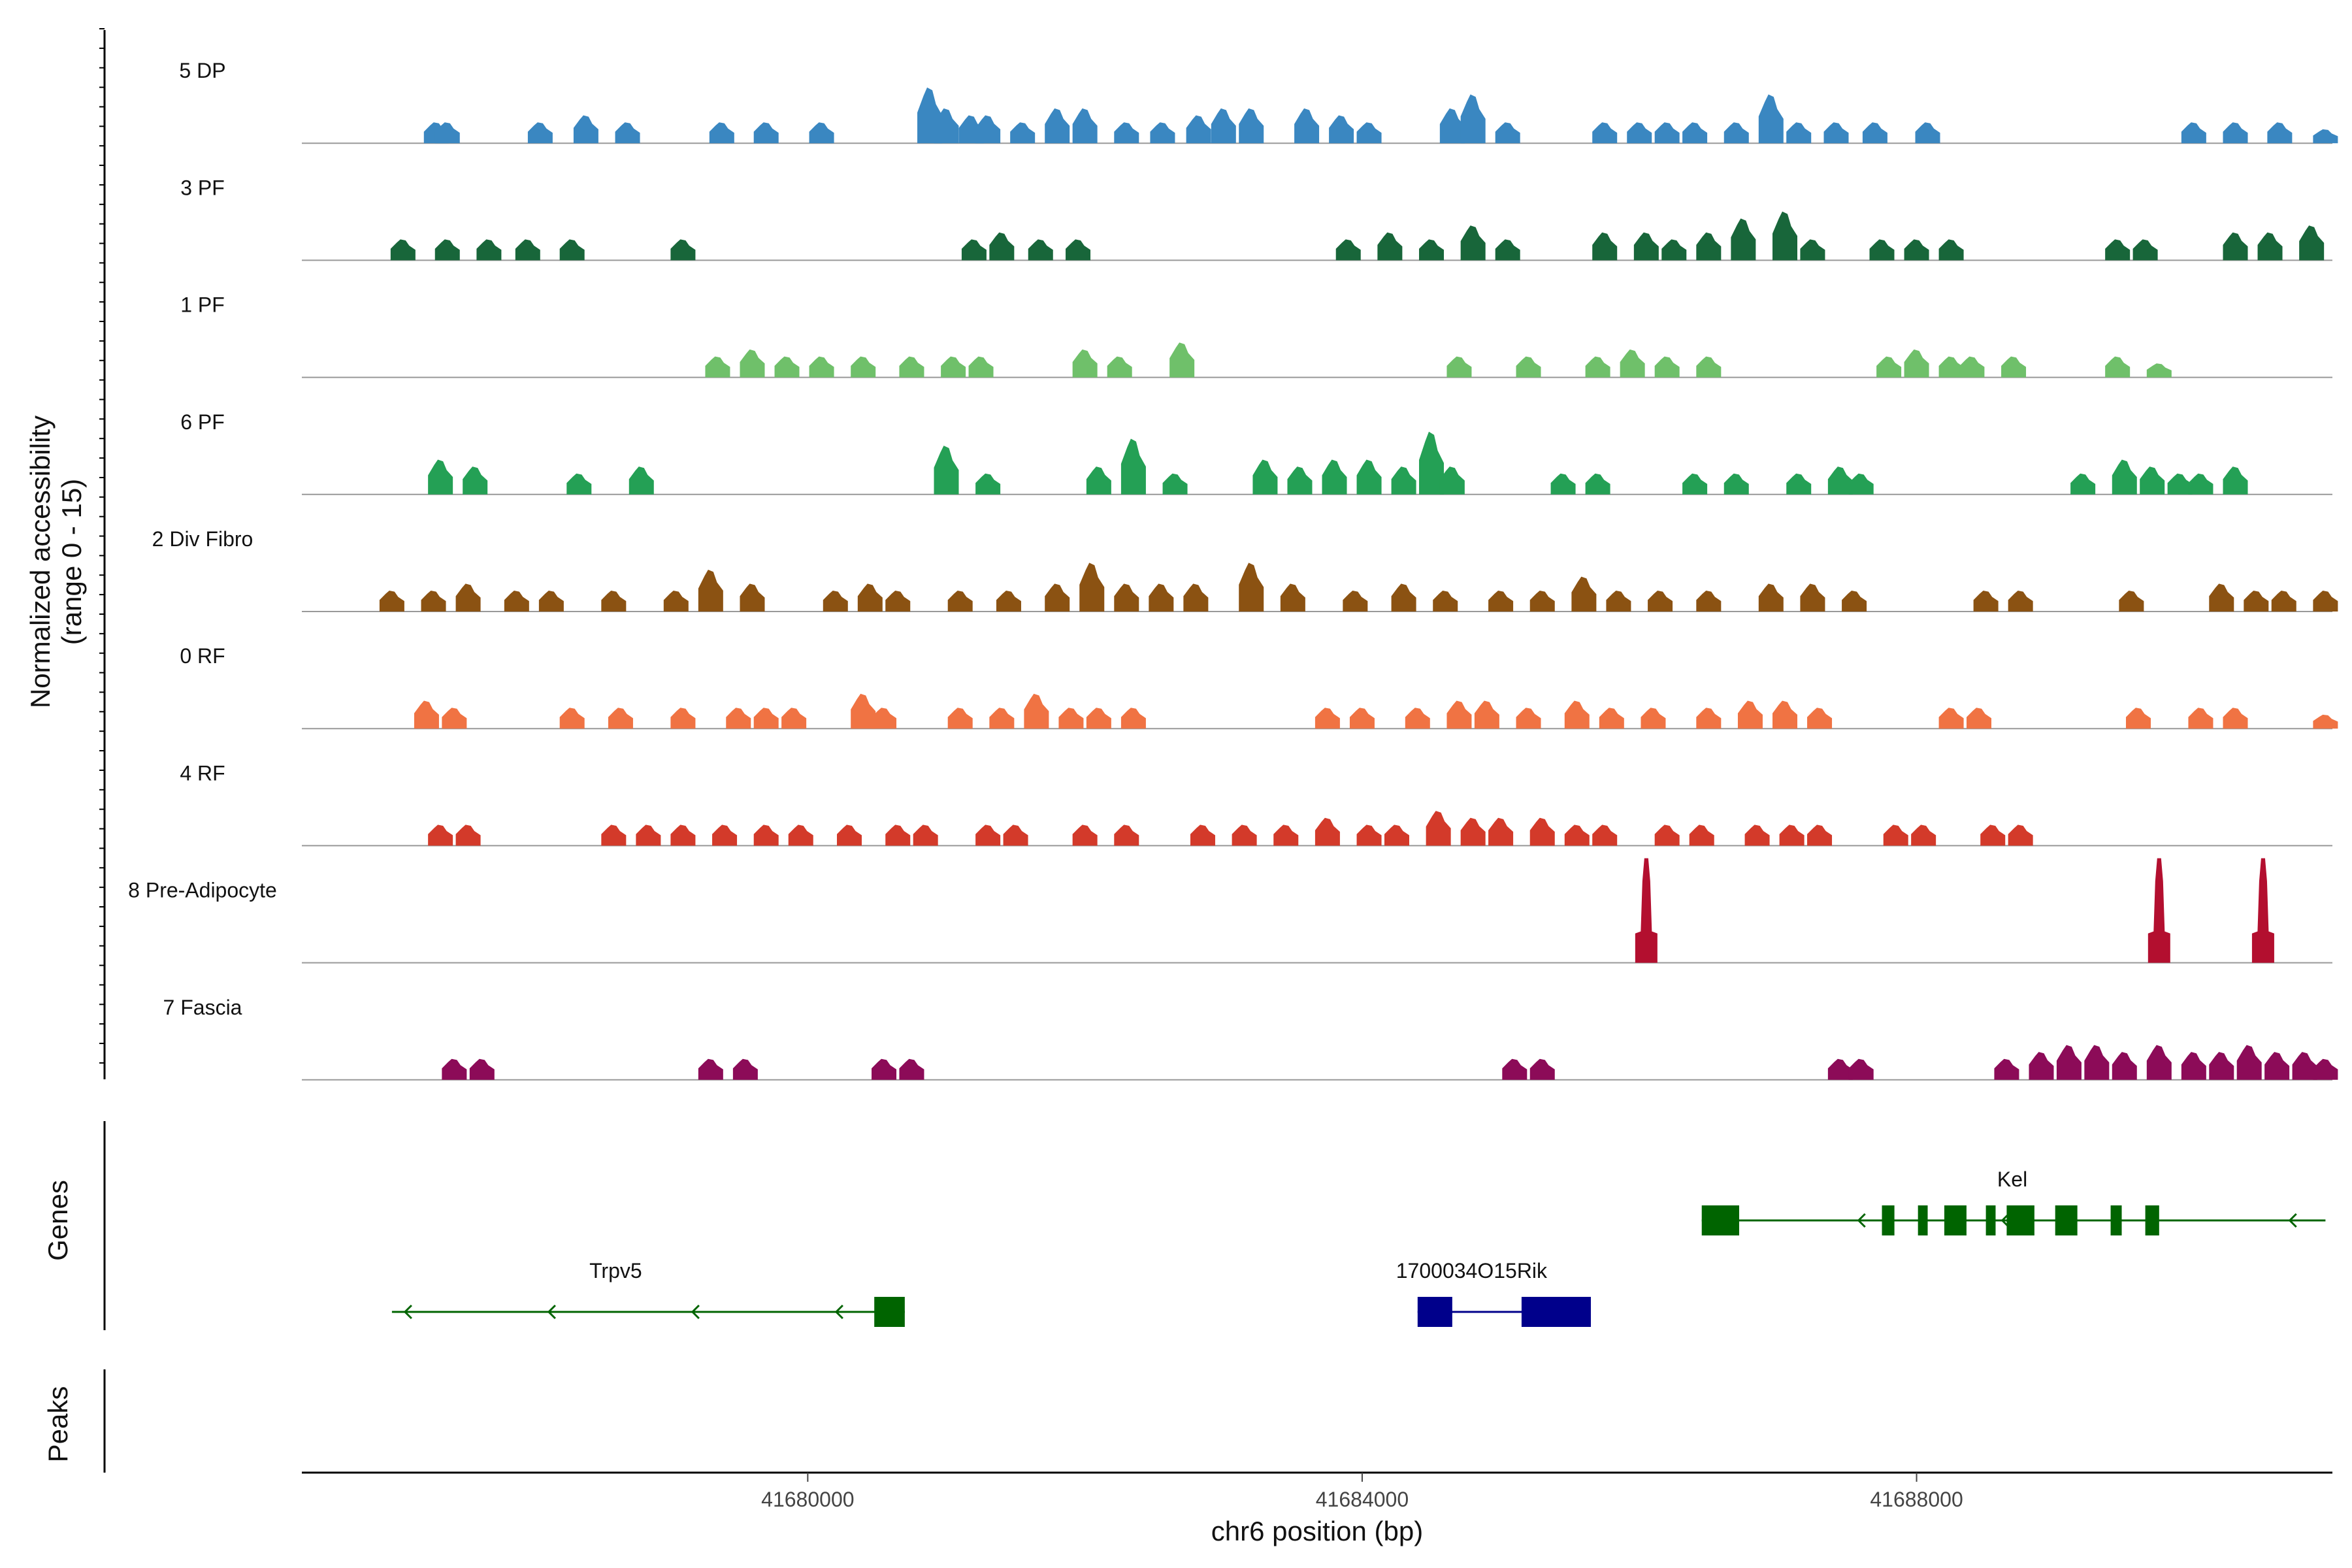 This screenshot has width=2352, height=1568. What do you see at coordinates (1256, 335) in the screenshot?
I see `track-1-pf: 1 PF` at bounding box center [1256, 335].